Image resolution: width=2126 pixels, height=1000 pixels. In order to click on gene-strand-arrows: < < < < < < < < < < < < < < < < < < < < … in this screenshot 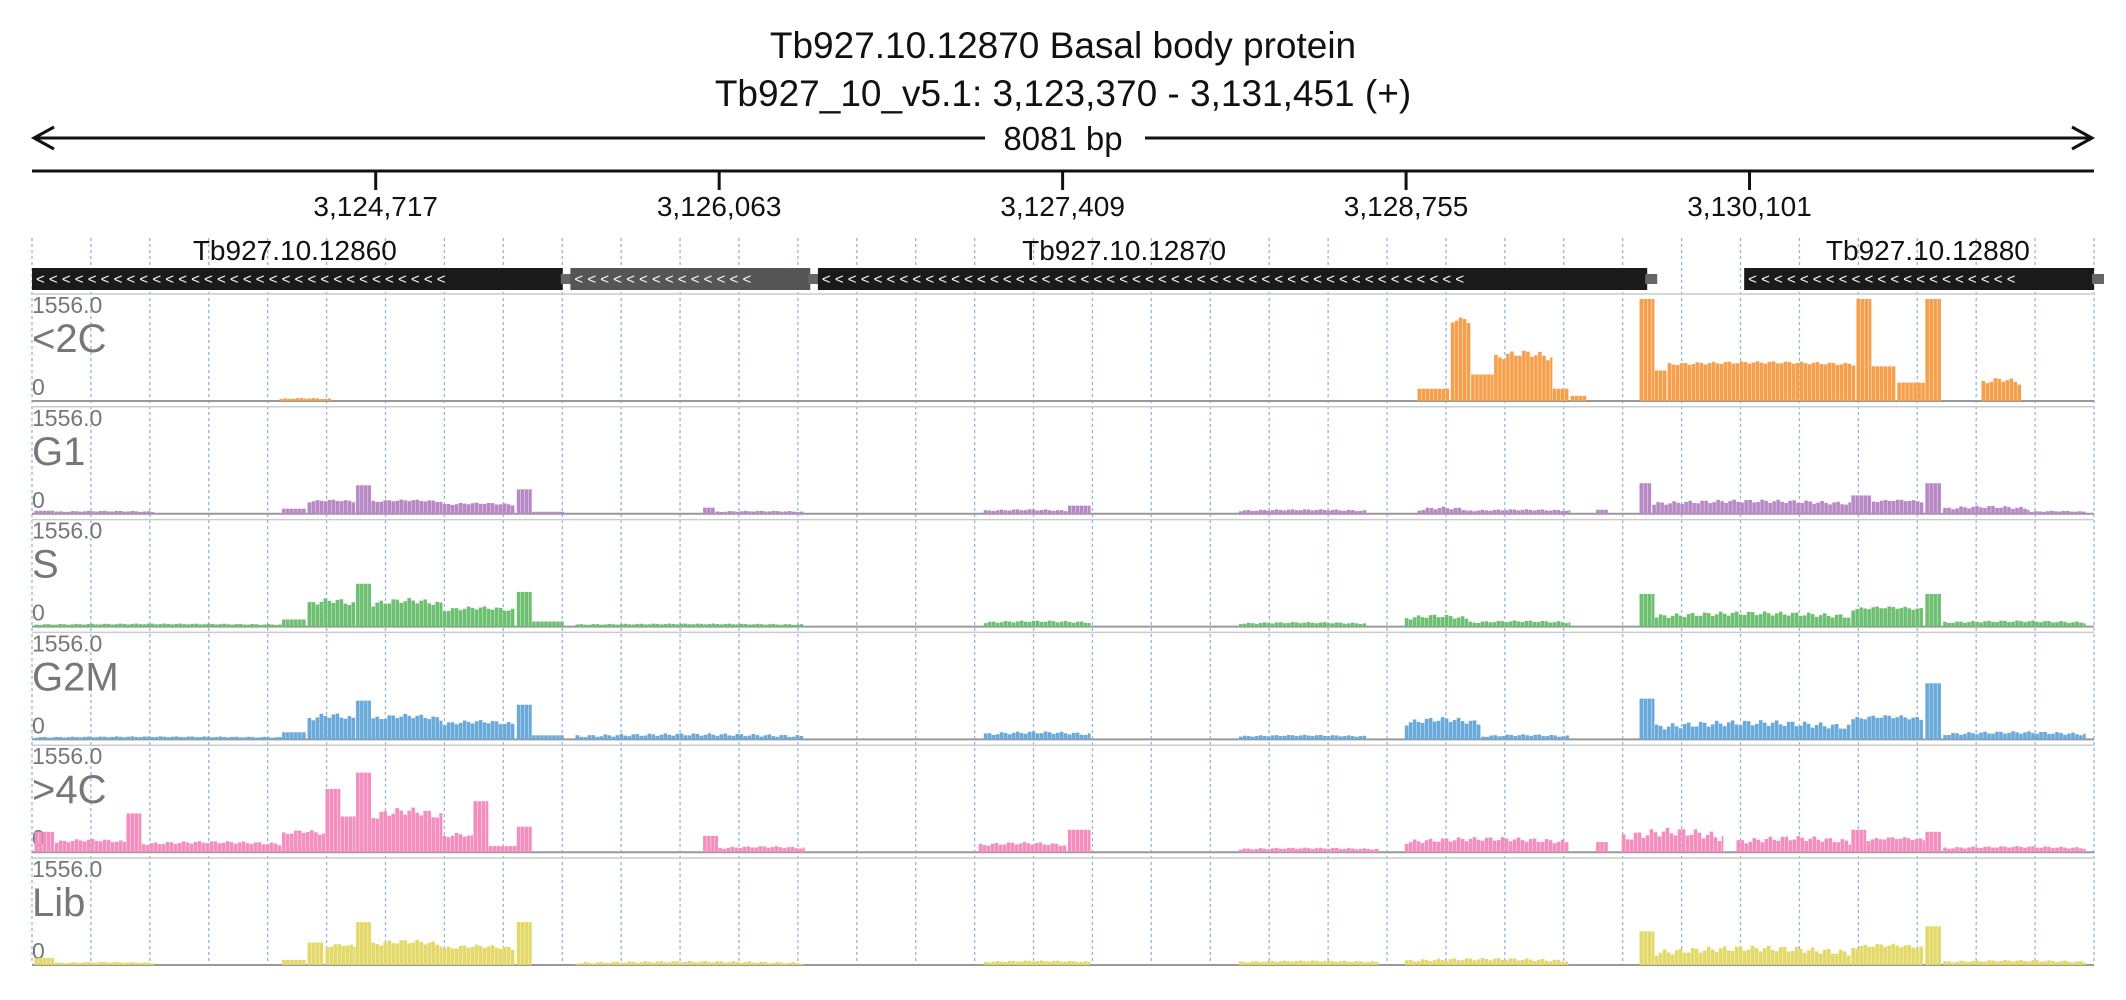, I will do `click(241, 279)`.